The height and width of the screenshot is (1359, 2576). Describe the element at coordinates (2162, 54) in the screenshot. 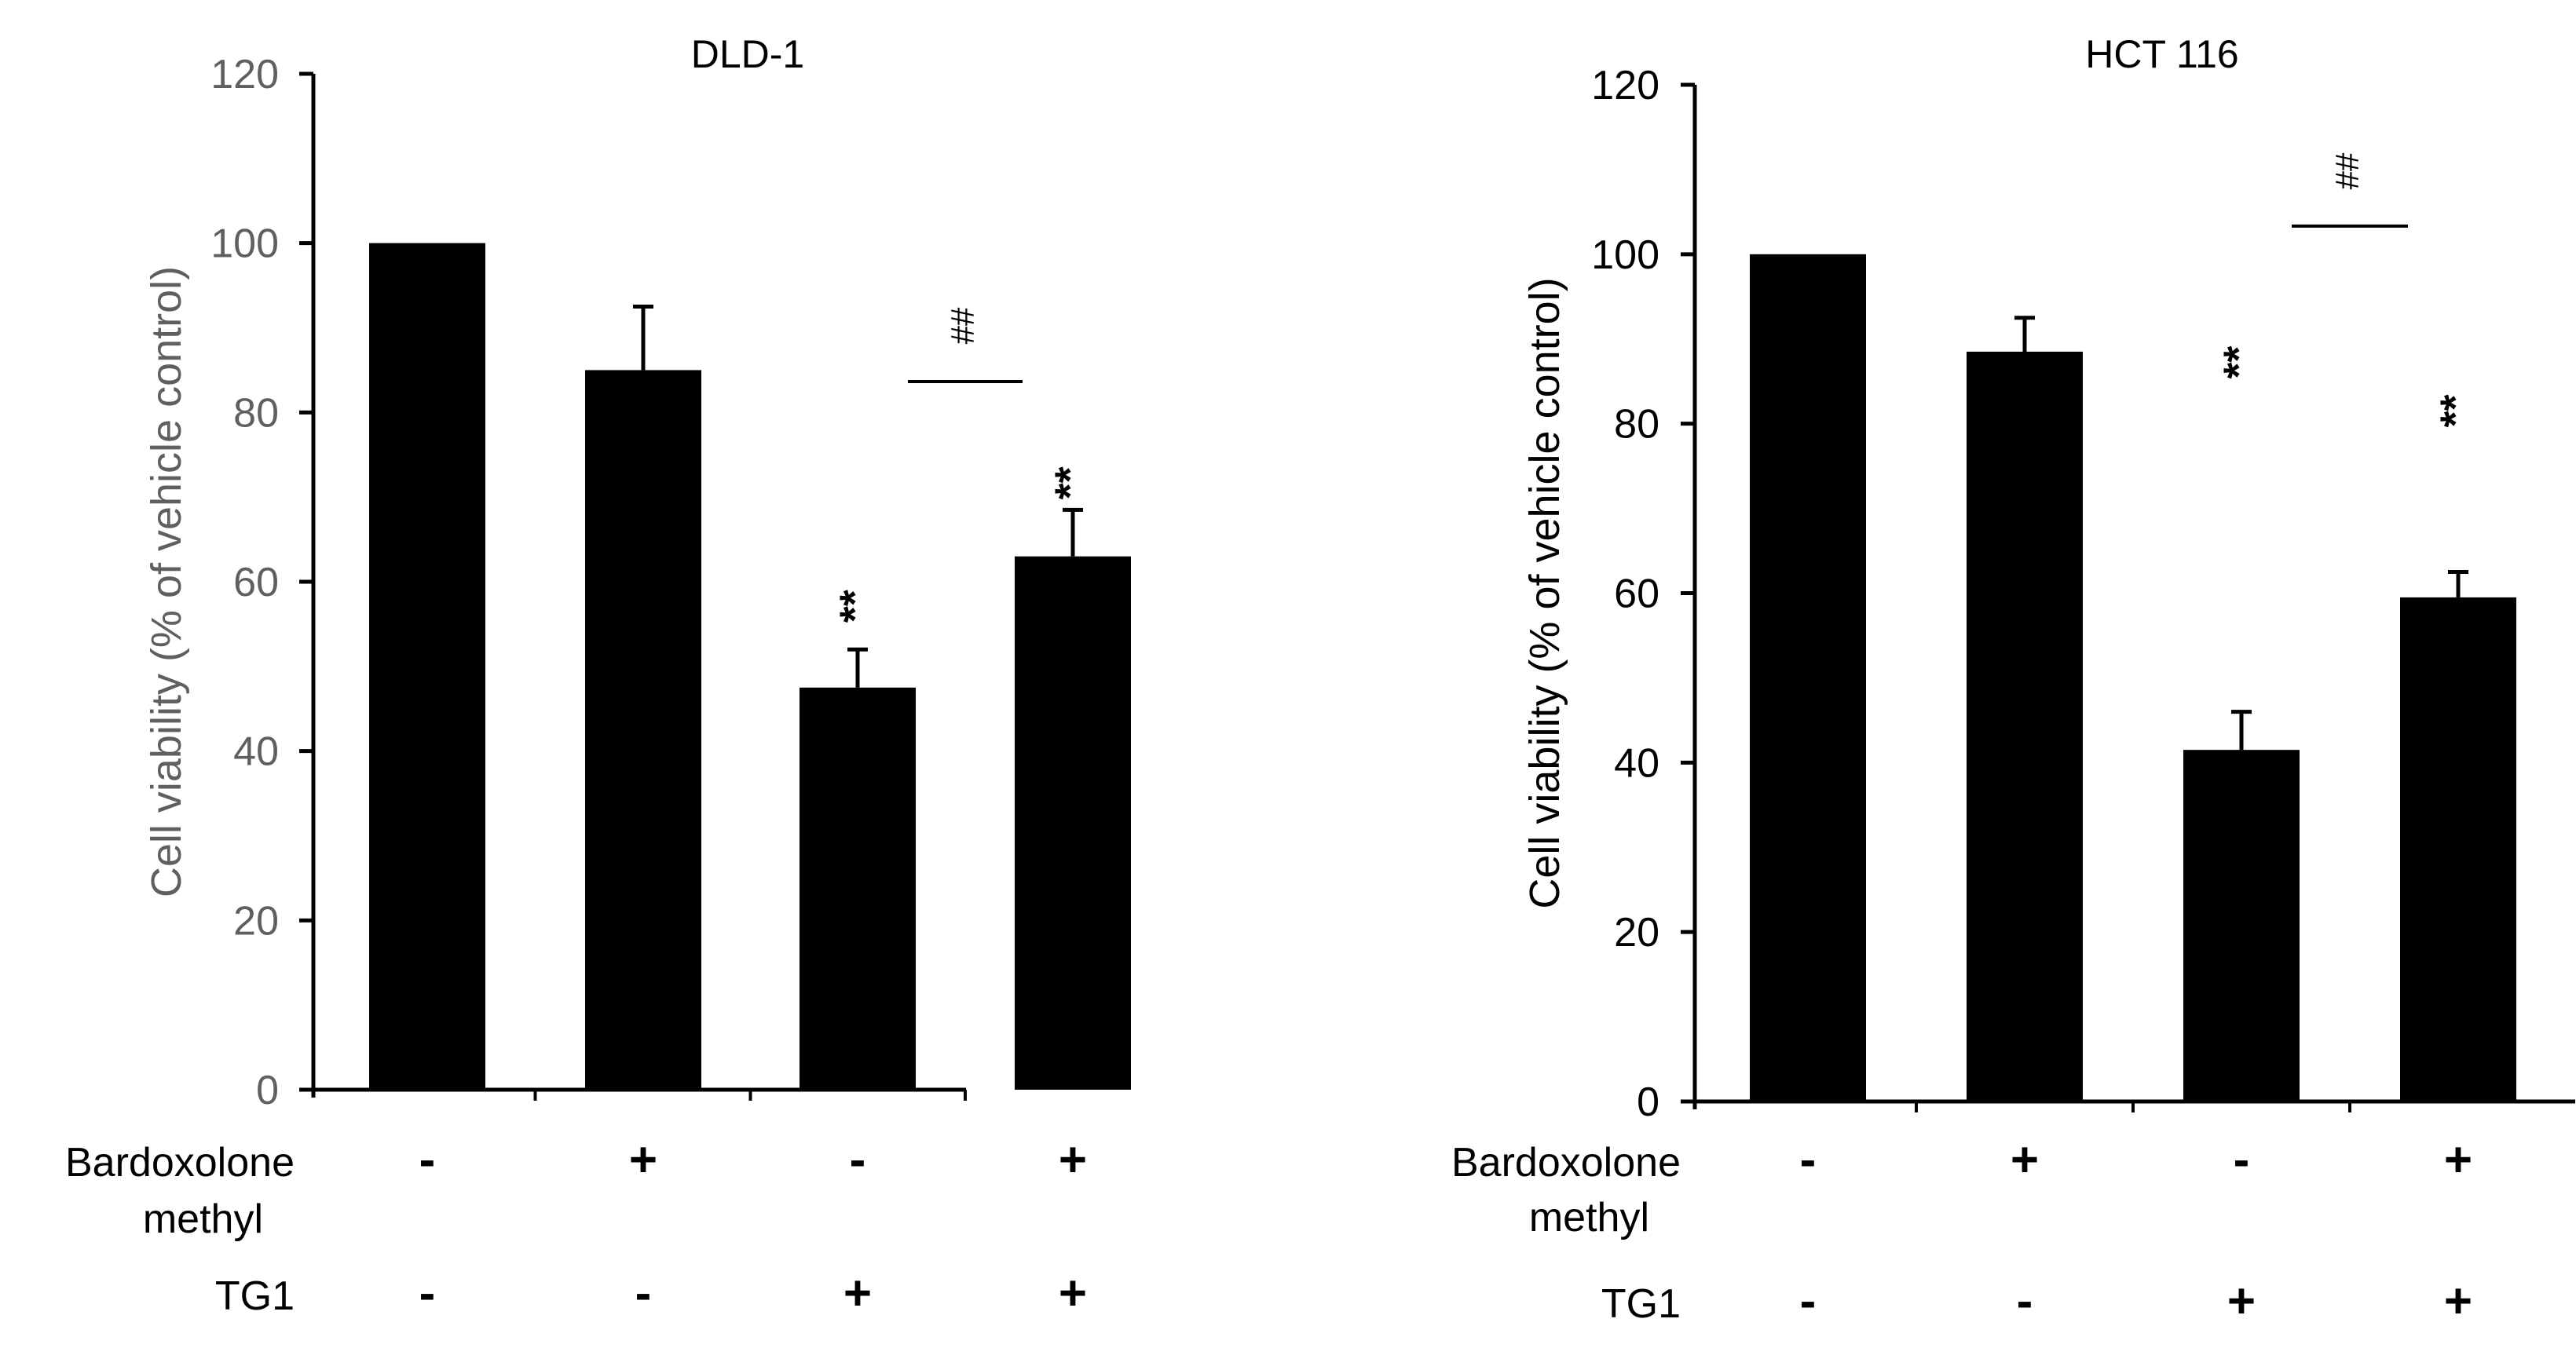

I see `chart-title: HCT 116` at that location.